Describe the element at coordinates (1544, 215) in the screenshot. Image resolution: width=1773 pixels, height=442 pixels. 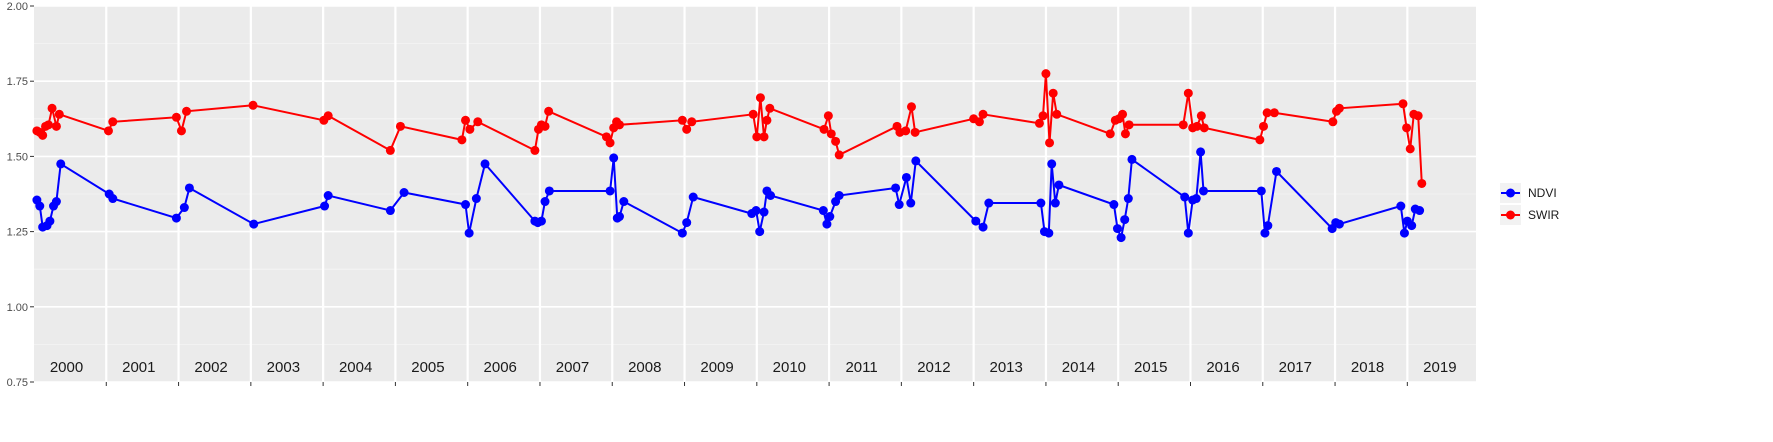
I see `swir-legend-label: SWIR` at that location.